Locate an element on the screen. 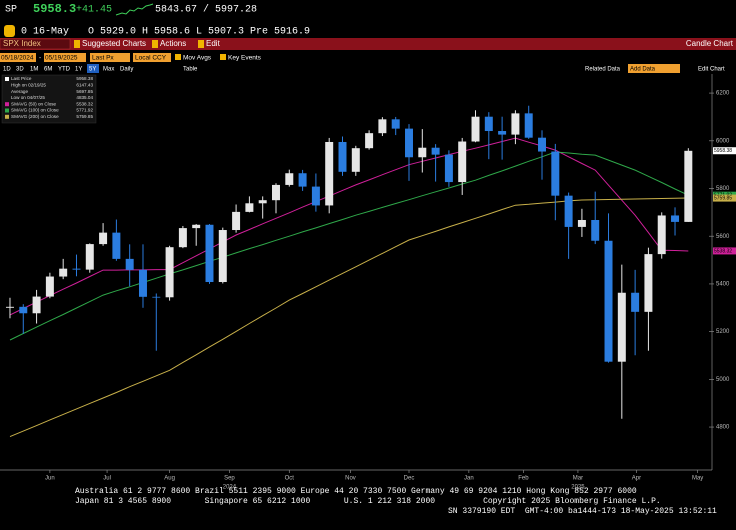  price: 5958.3 is located at coordinates (54, 9).